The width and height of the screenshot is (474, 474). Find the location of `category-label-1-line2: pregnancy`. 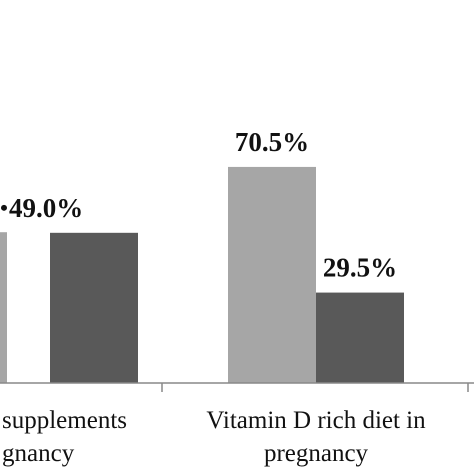

category-label-1-line2: pregnancy is located at coordinates (316, 453).